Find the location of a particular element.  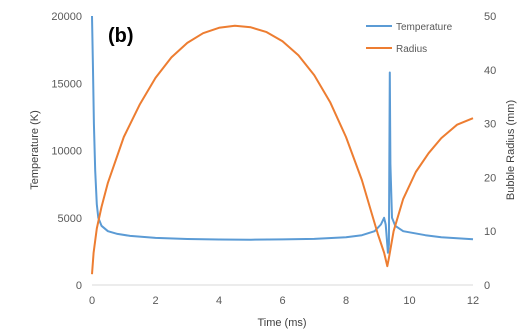

y-right-axis-title: Bubble Radius (mm) is located at coordinates (511, 150).